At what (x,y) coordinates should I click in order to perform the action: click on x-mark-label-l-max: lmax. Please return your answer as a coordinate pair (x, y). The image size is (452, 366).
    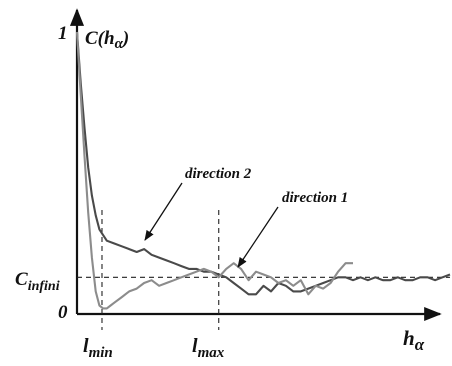
    Looking at the image, I should click on (208, 348).